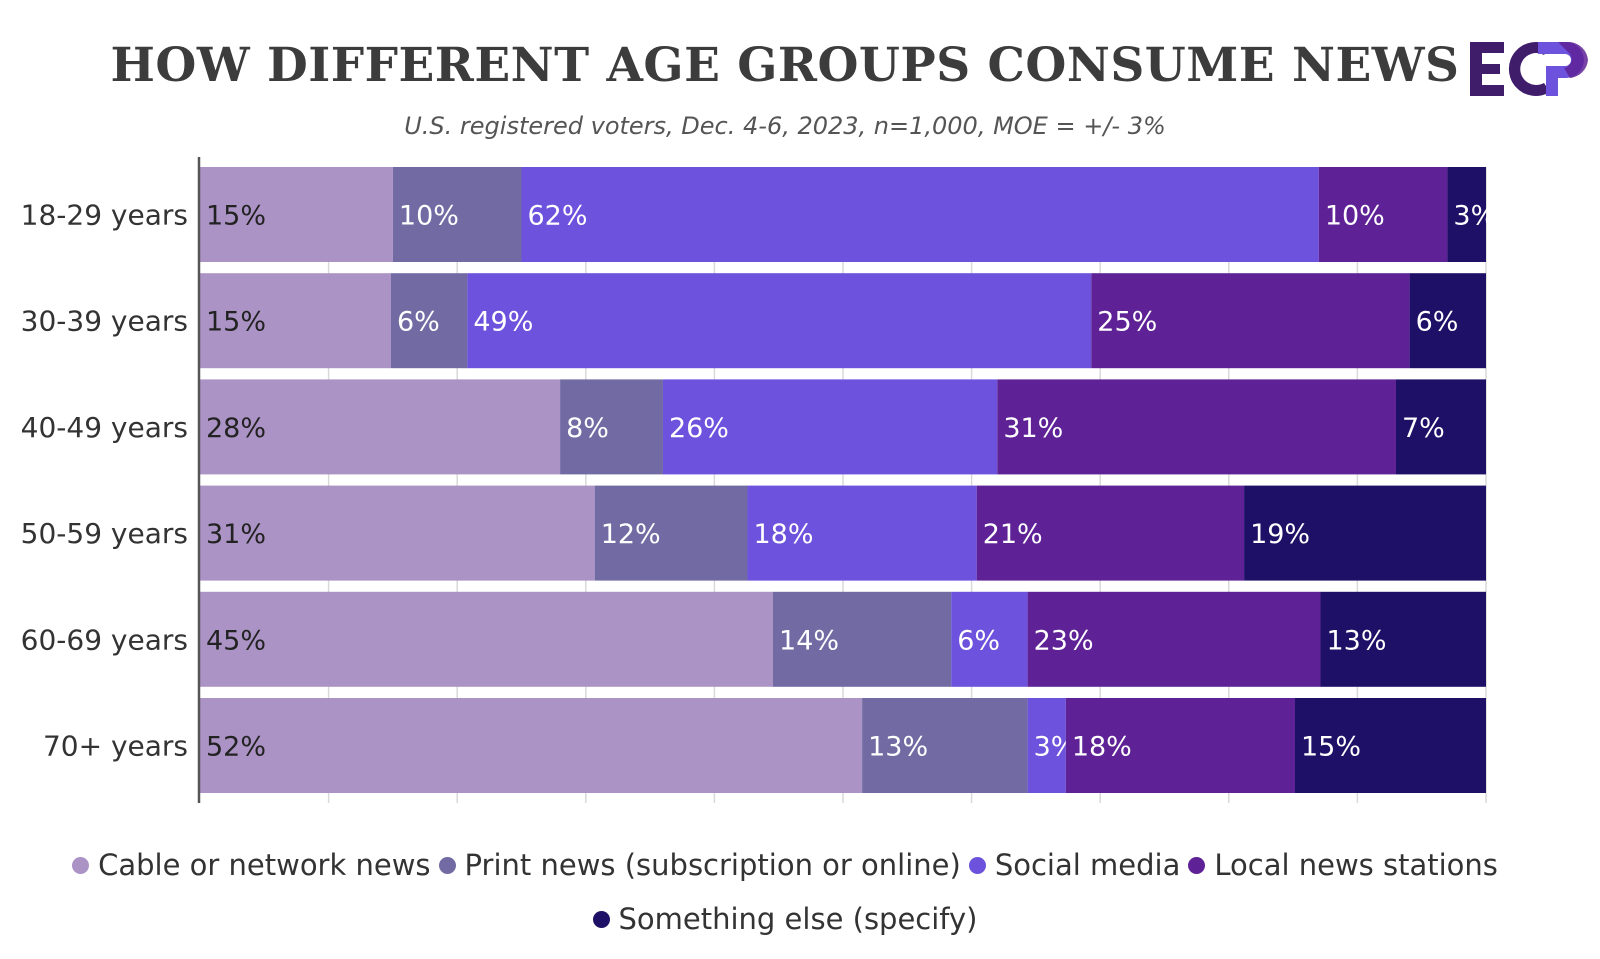  I want to click on legend-label: Social media, so click(1087, 865).